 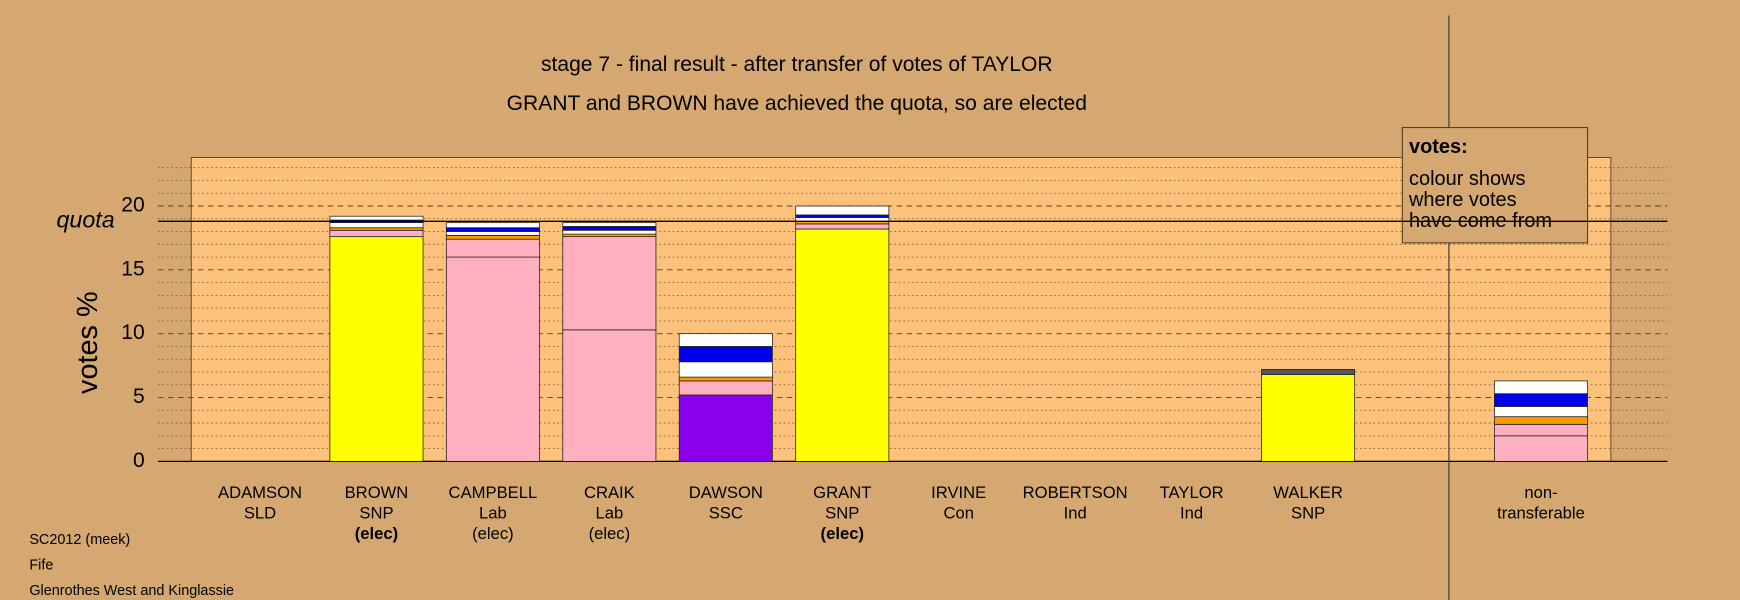 I want to click on legend-text: colour shows, so click(x=1467, y=179).